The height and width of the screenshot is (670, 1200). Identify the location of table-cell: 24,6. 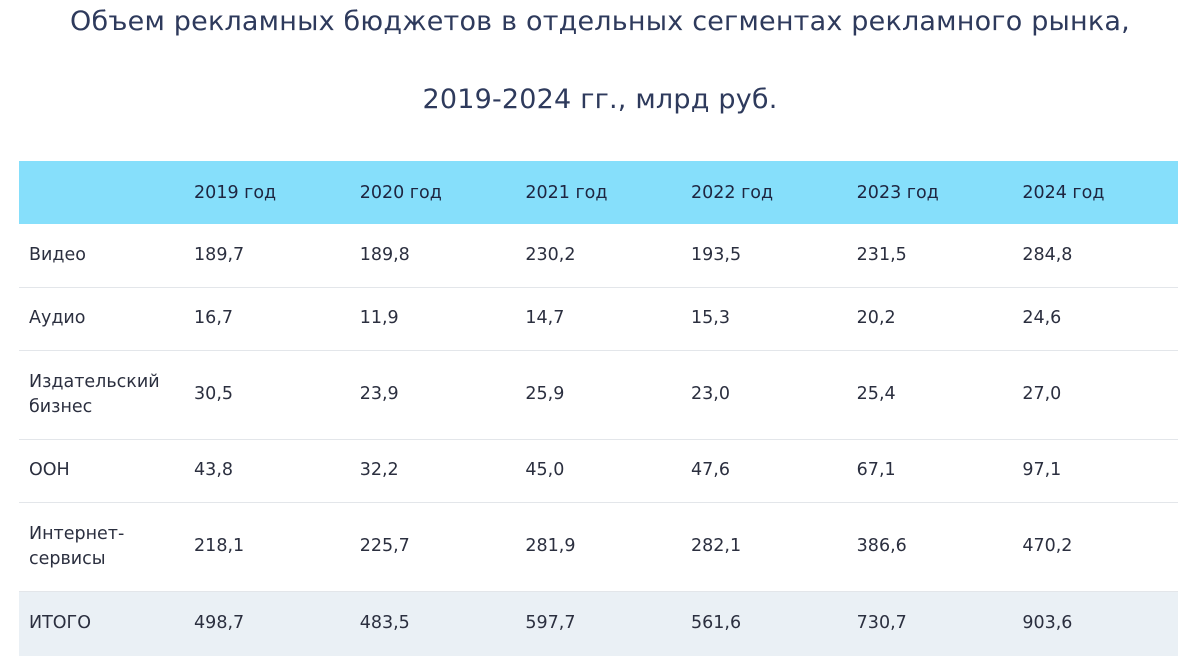
(1095, 319).